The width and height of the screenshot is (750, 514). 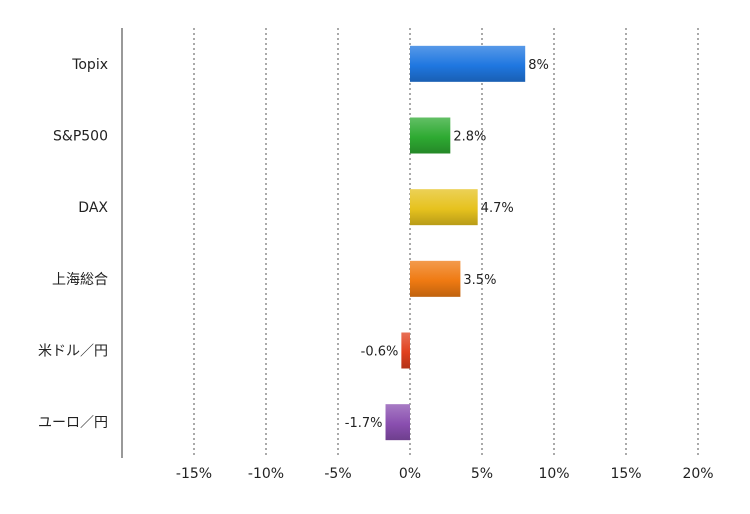 What do you see at coordinates (80, 137) in the screenshot?
I see `category-label: S&P500` at bounding box center [80, 137].